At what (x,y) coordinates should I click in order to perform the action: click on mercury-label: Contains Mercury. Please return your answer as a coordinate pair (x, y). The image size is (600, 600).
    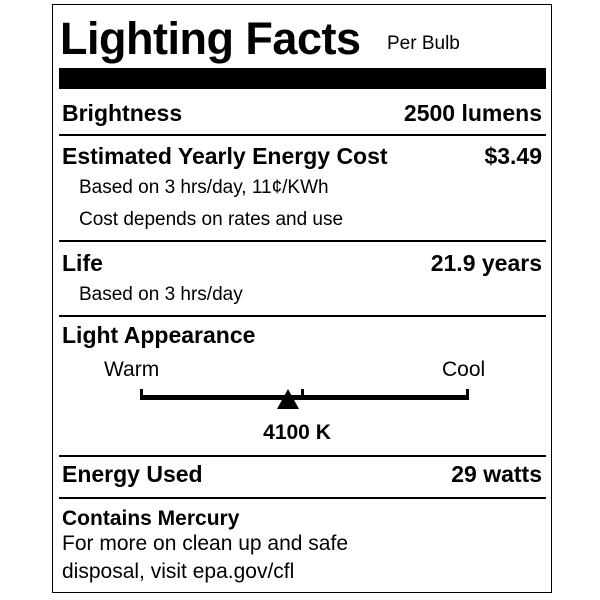
    Looking at the image, I should click on (151, 518).